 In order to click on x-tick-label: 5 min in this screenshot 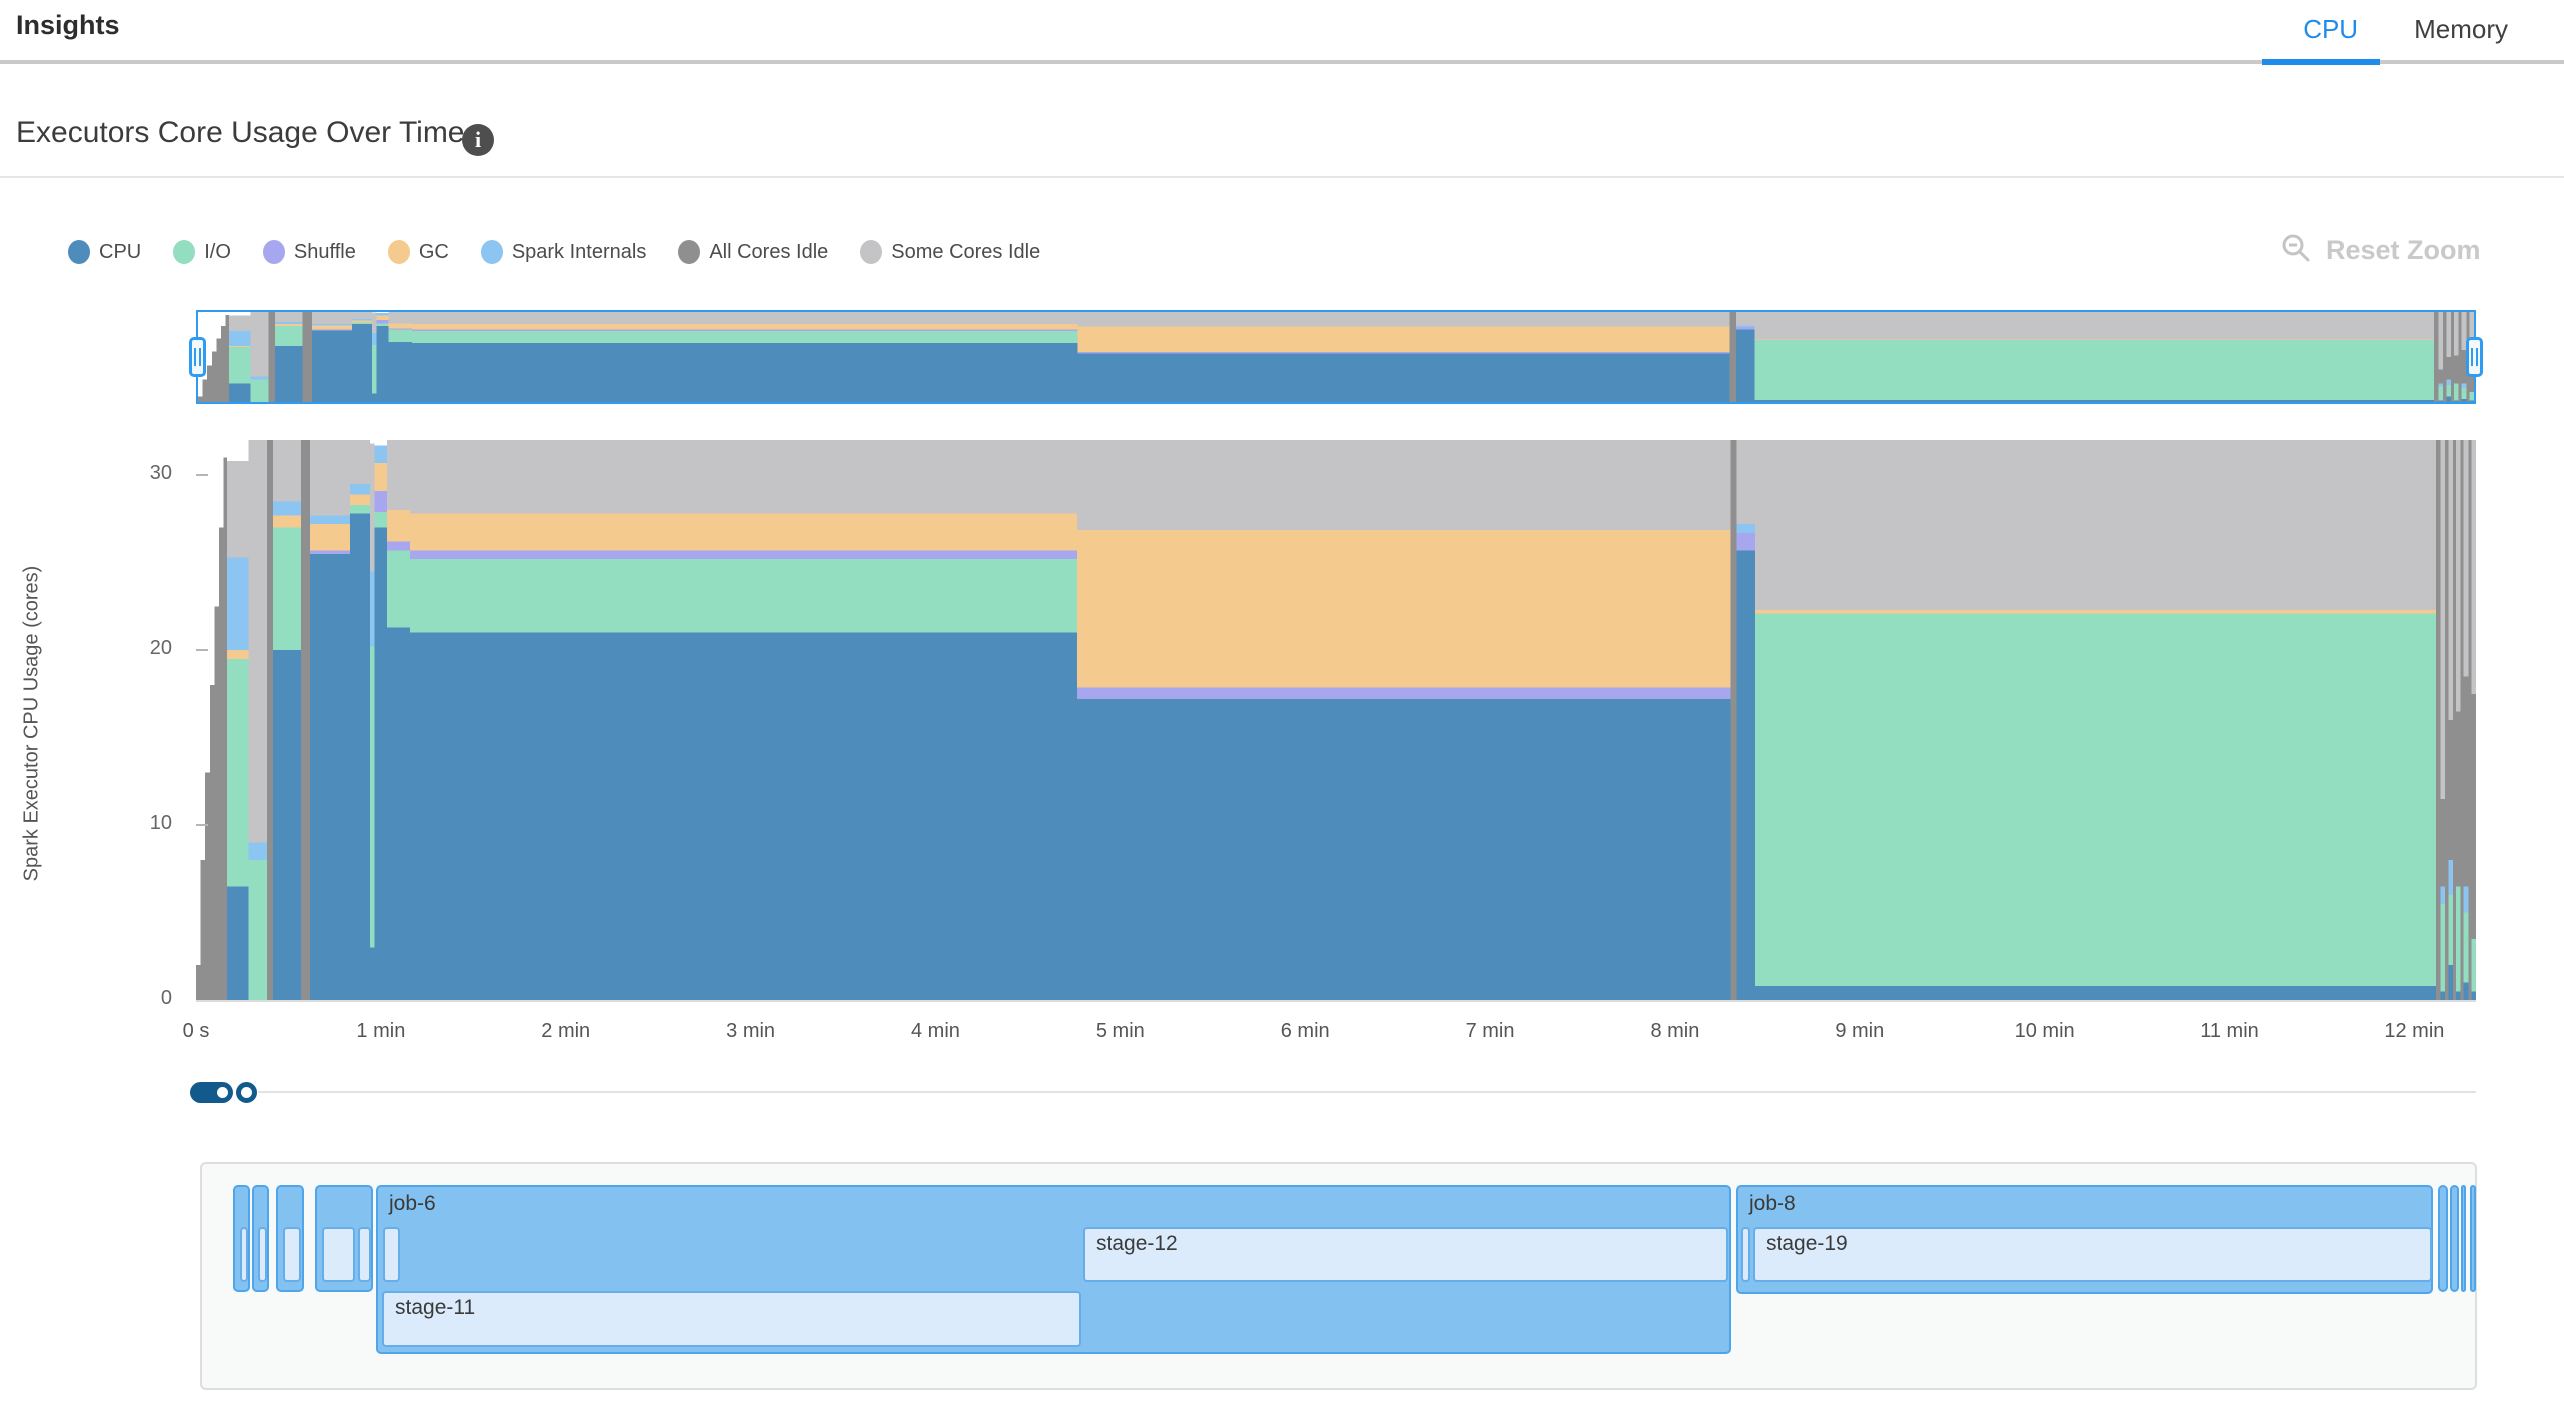, I will do `click(1120, 1031)`.